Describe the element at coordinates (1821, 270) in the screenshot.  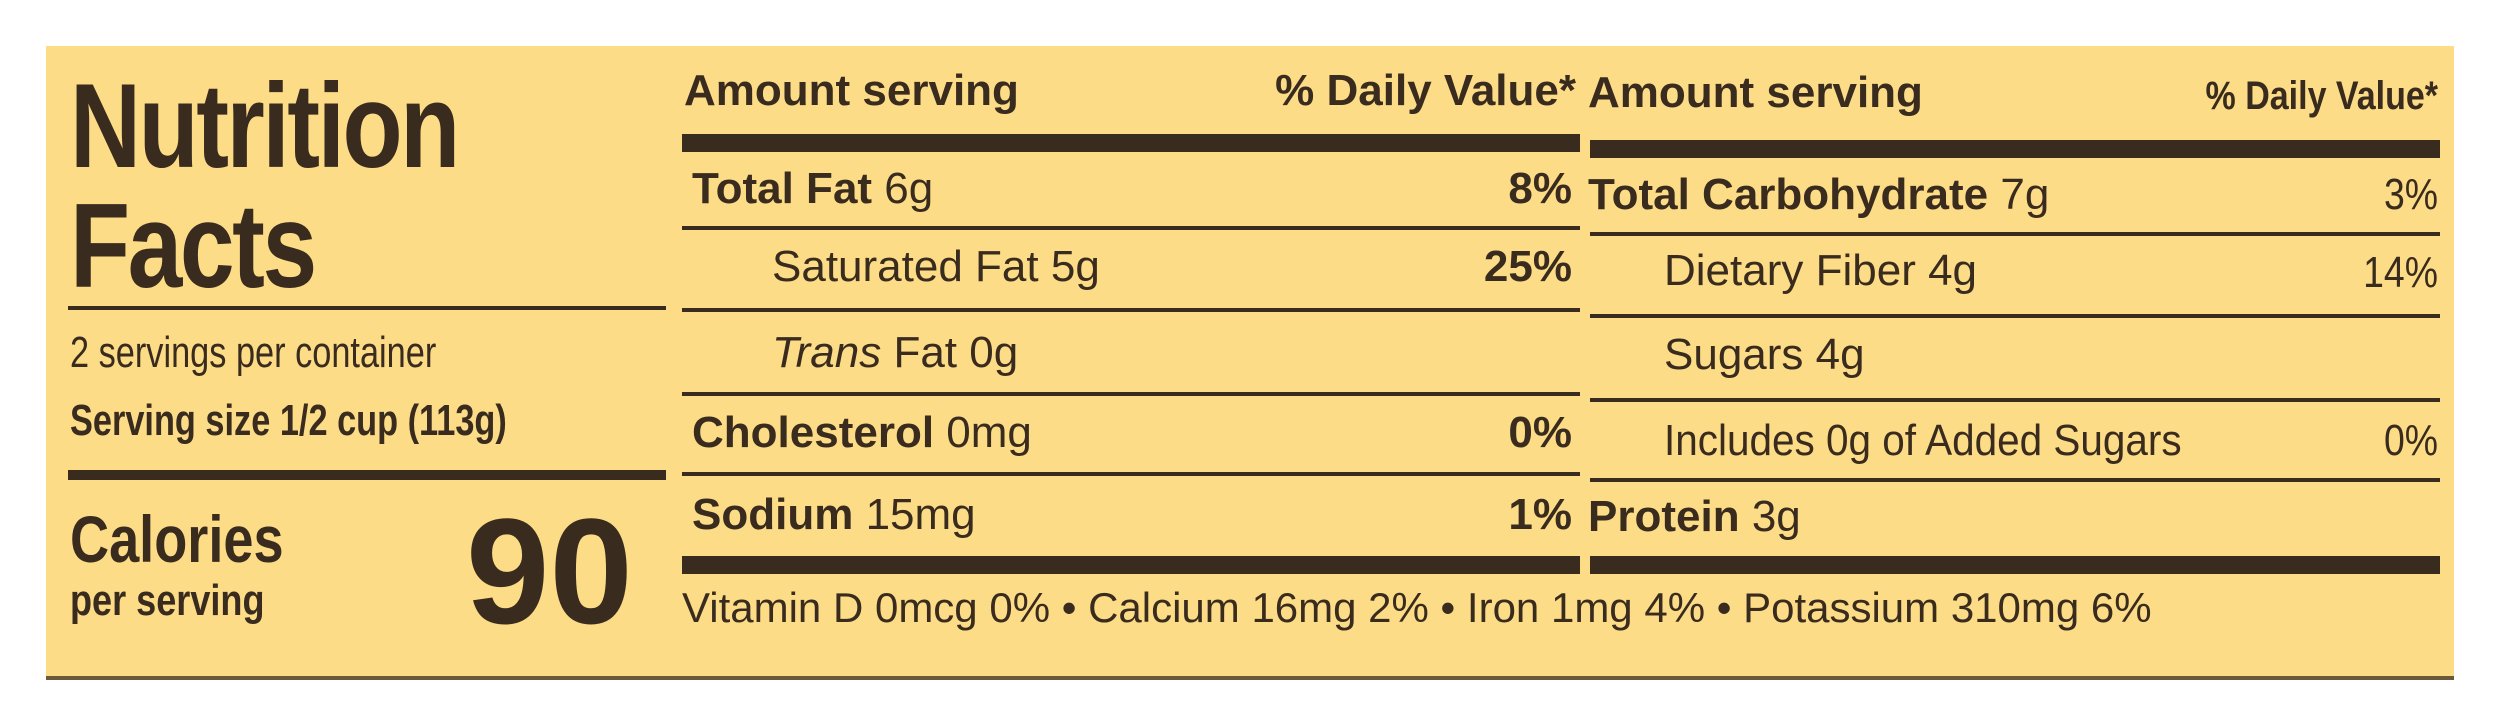
I see `t2-row-dietary-fiber: Dietary Fiber 4g` at that location.